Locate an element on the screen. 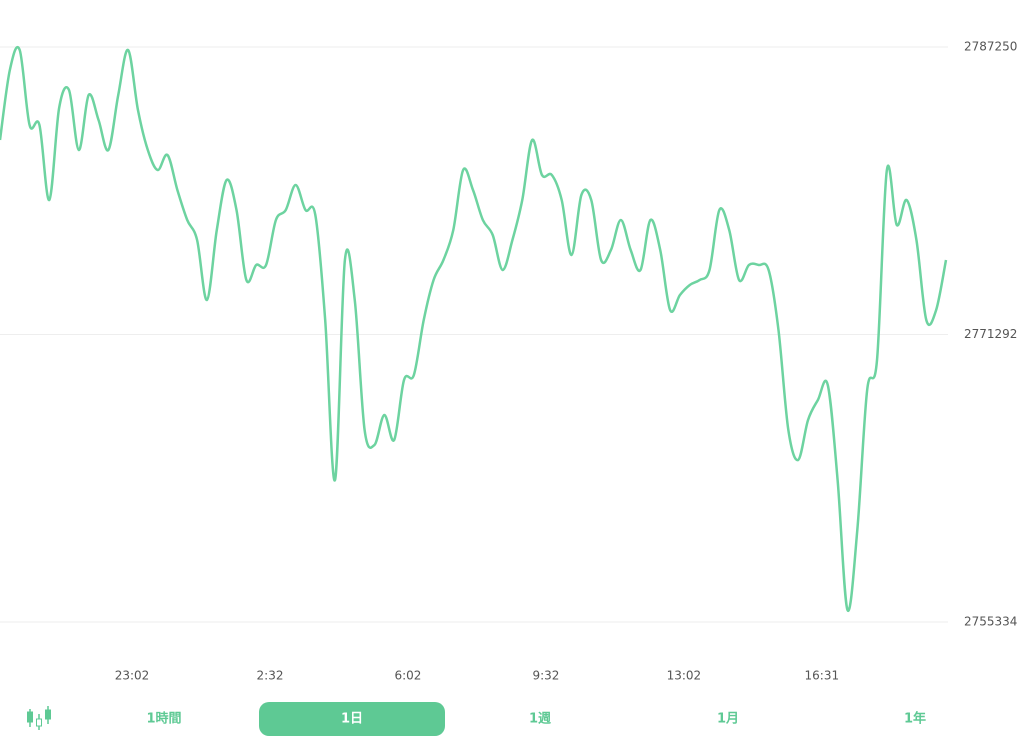  y-tick-label: 2771292 is located at coordinates (990, 334).